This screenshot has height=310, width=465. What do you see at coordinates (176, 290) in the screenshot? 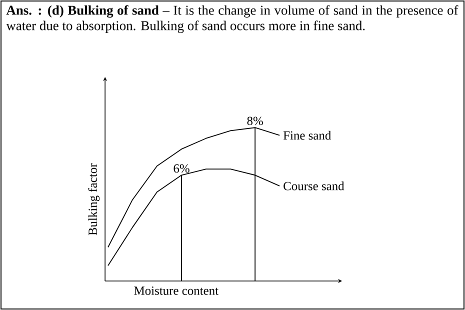
I see `x-axis-title: Moisture content` at bounding box center [176, 290].